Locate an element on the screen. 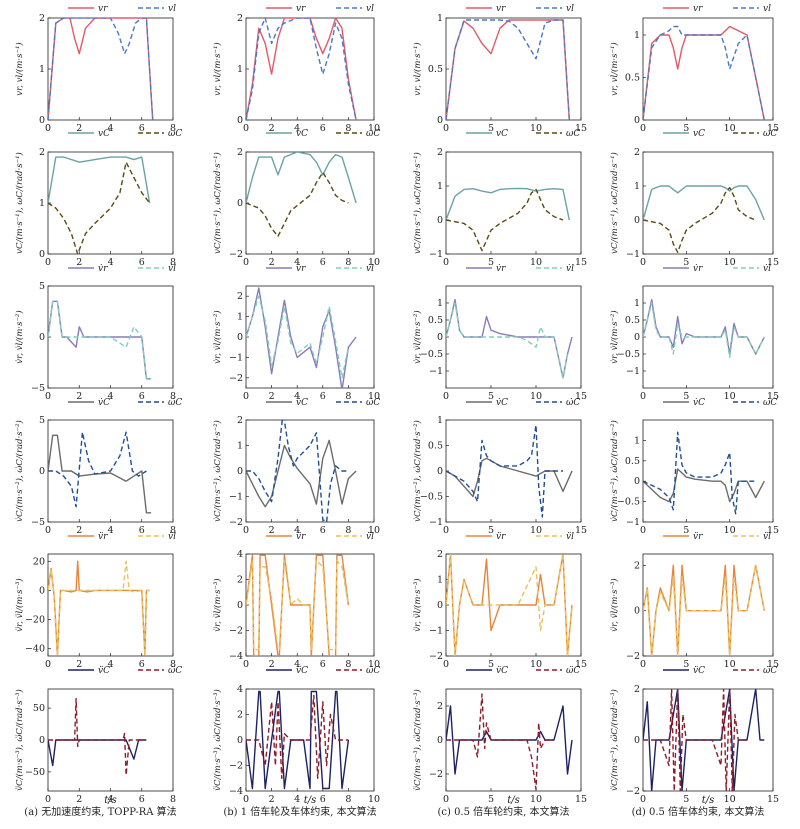 This screenshot has height=829, width=800. legend-r5-b: v̈r v̈l is located at coordinates (320, 537).